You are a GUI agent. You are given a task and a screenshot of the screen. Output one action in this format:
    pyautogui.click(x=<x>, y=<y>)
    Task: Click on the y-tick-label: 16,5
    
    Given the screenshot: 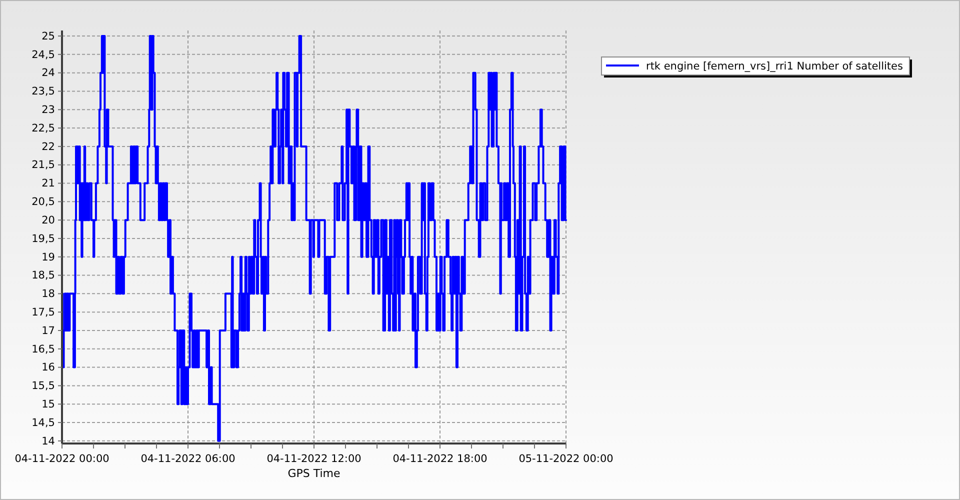 What is the action you would take?
    pyautogui.click(x=43, y=349)
    